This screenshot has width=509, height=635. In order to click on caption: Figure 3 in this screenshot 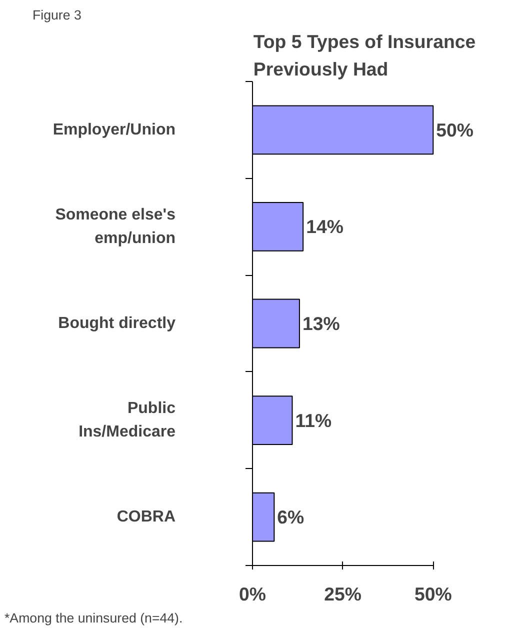, I will do `click(57, 15)`.